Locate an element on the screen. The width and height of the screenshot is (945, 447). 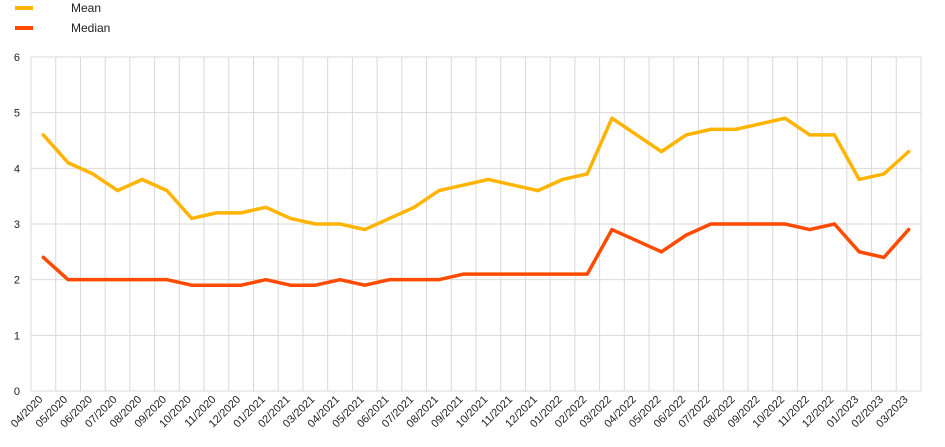
y-tick-label: 1 is located at coordinates (17, 336).